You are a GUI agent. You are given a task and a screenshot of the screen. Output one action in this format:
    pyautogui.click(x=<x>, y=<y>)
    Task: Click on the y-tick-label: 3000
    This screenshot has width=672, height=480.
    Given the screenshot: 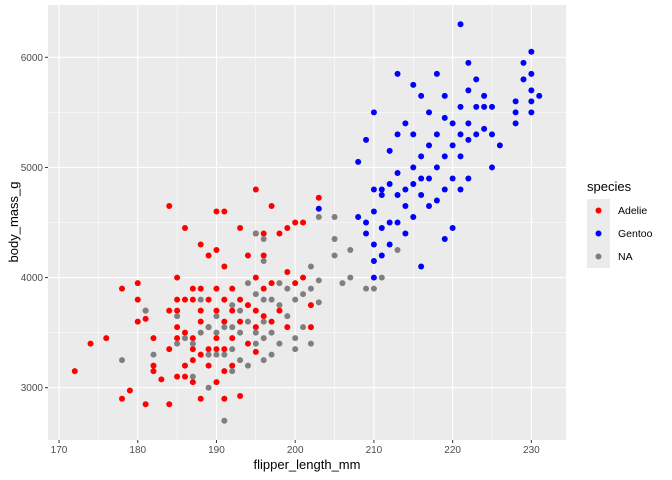 What is the action you would take?
    pyautogui.click(x=32, y=388)
    